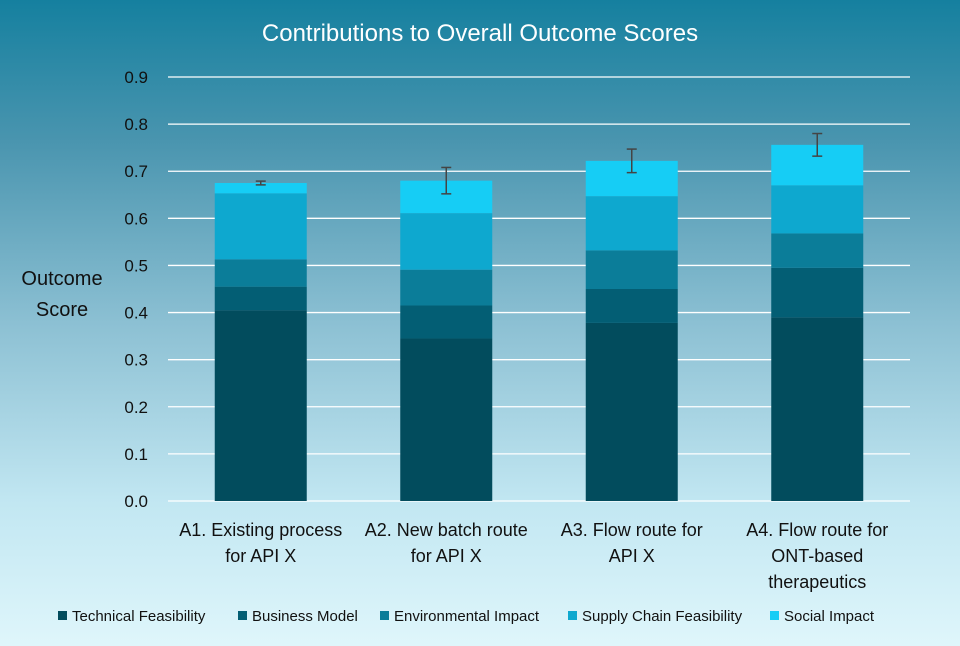 The width and height of the screenshot is (960, 646). What do you see at coordinates (480, 33) in the screenshot?
I see `chart-title: Contributions to Overall Outcome Scores` at bounding box center [480, 33].